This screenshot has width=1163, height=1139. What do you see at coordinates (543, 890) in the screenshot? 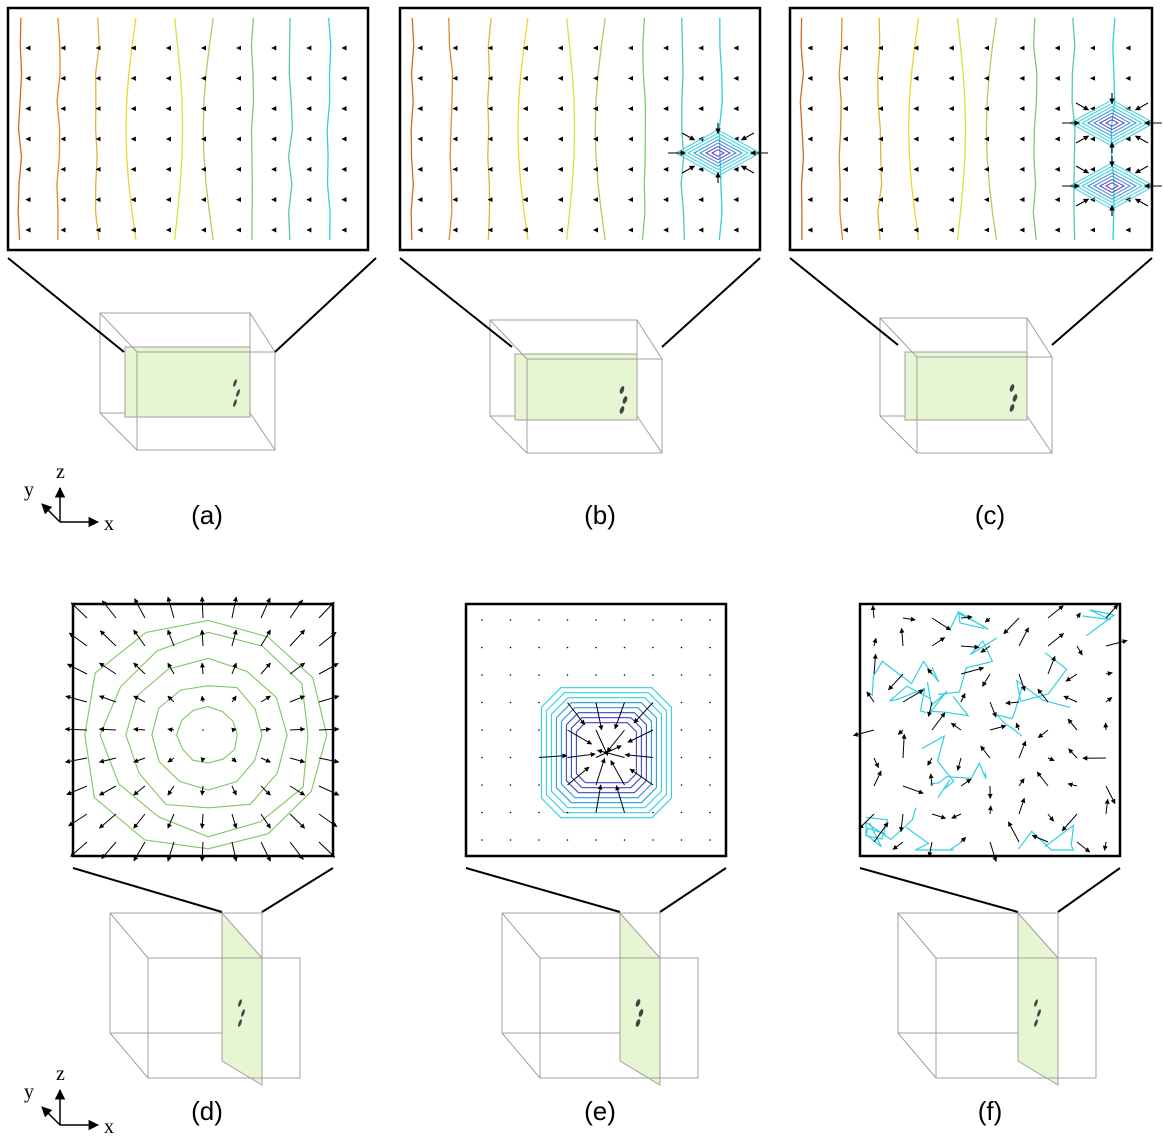
I see `zoom-line-left` at bounding box center [543, 890].